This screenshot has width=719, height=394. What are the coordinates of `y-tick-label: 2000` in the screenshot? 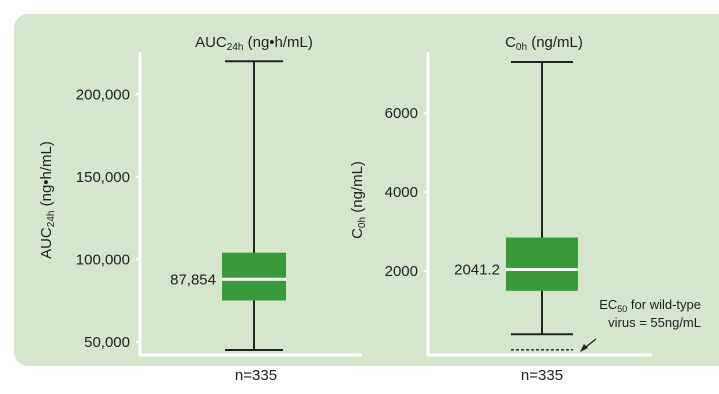 It's located at (401, 271).